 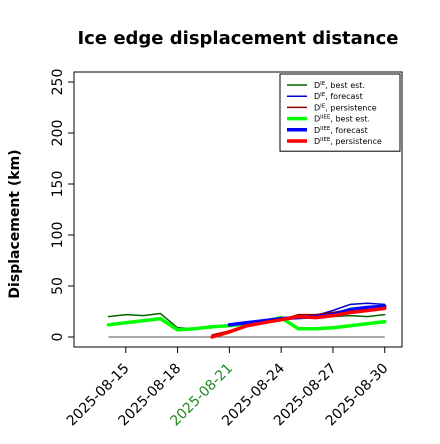 I want to click on y-tick-label: 250, so click(x=58, y=82).